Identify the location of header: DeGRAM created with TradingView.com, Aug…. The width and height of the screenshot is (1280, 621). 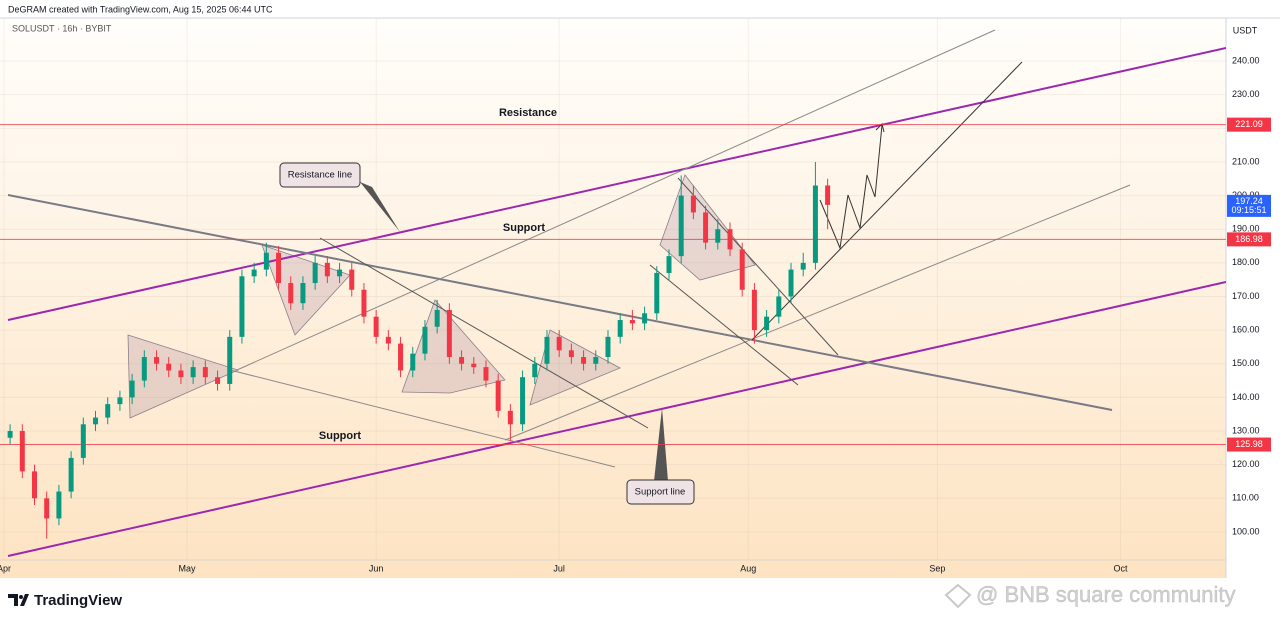
(140, 9).